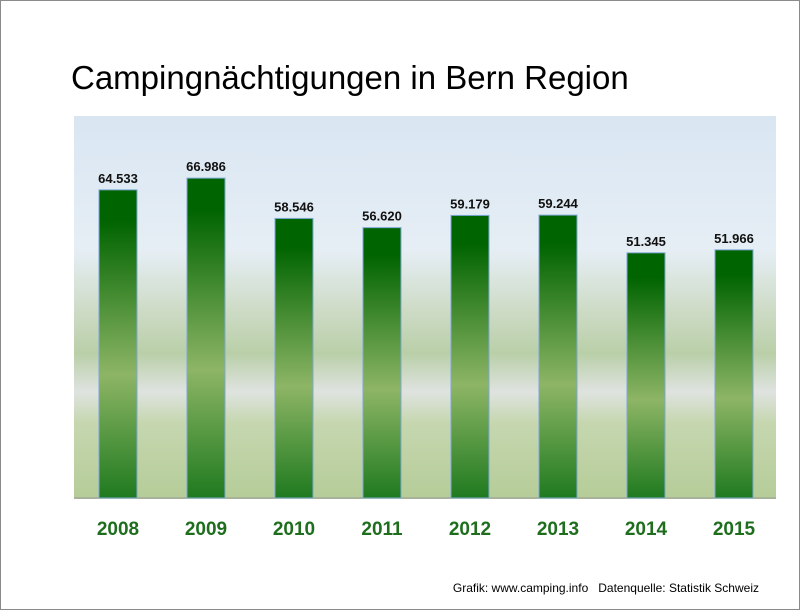 This screenshot has height=610, width=800. I want to click on x-tick-label: 2014, so click(646, 529).